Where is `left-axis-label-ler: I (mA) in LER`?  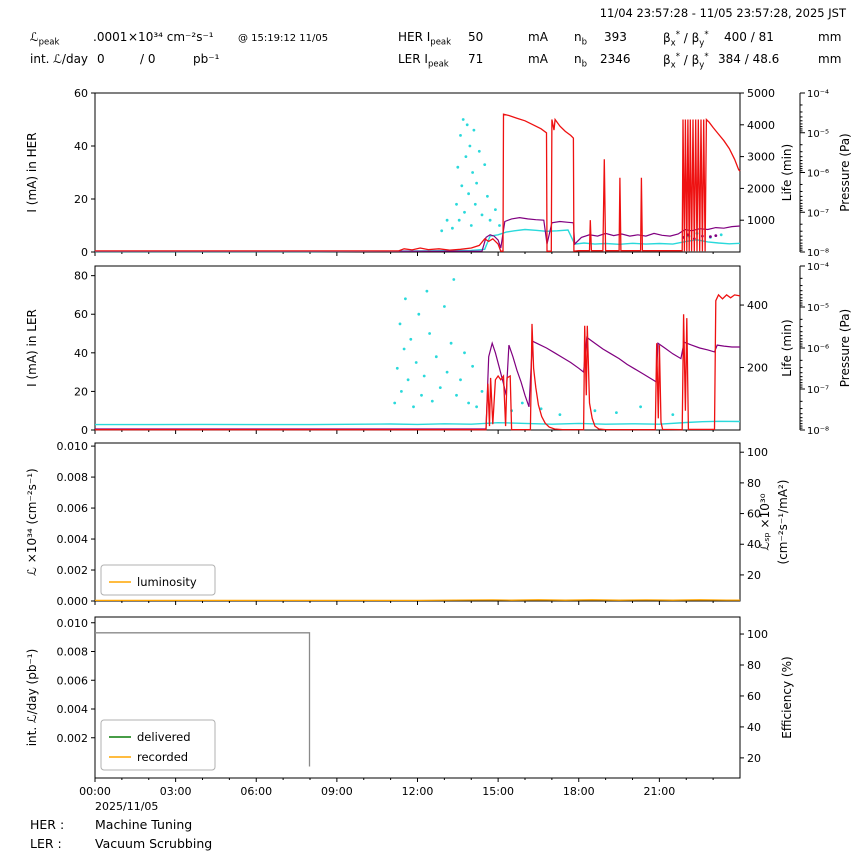 left-axis-label-ler: I (mA) in LER is located at coordinates (32, 348).